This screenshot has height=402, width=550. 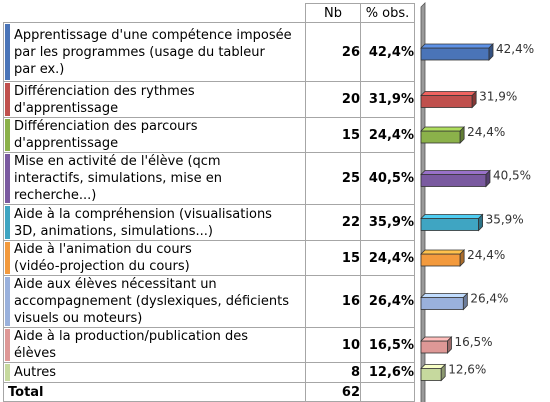 What do you see at coordinates (387, 99) in the screenshot?
I see `row-percent: 31,9%` at bounding box center [387, 99].